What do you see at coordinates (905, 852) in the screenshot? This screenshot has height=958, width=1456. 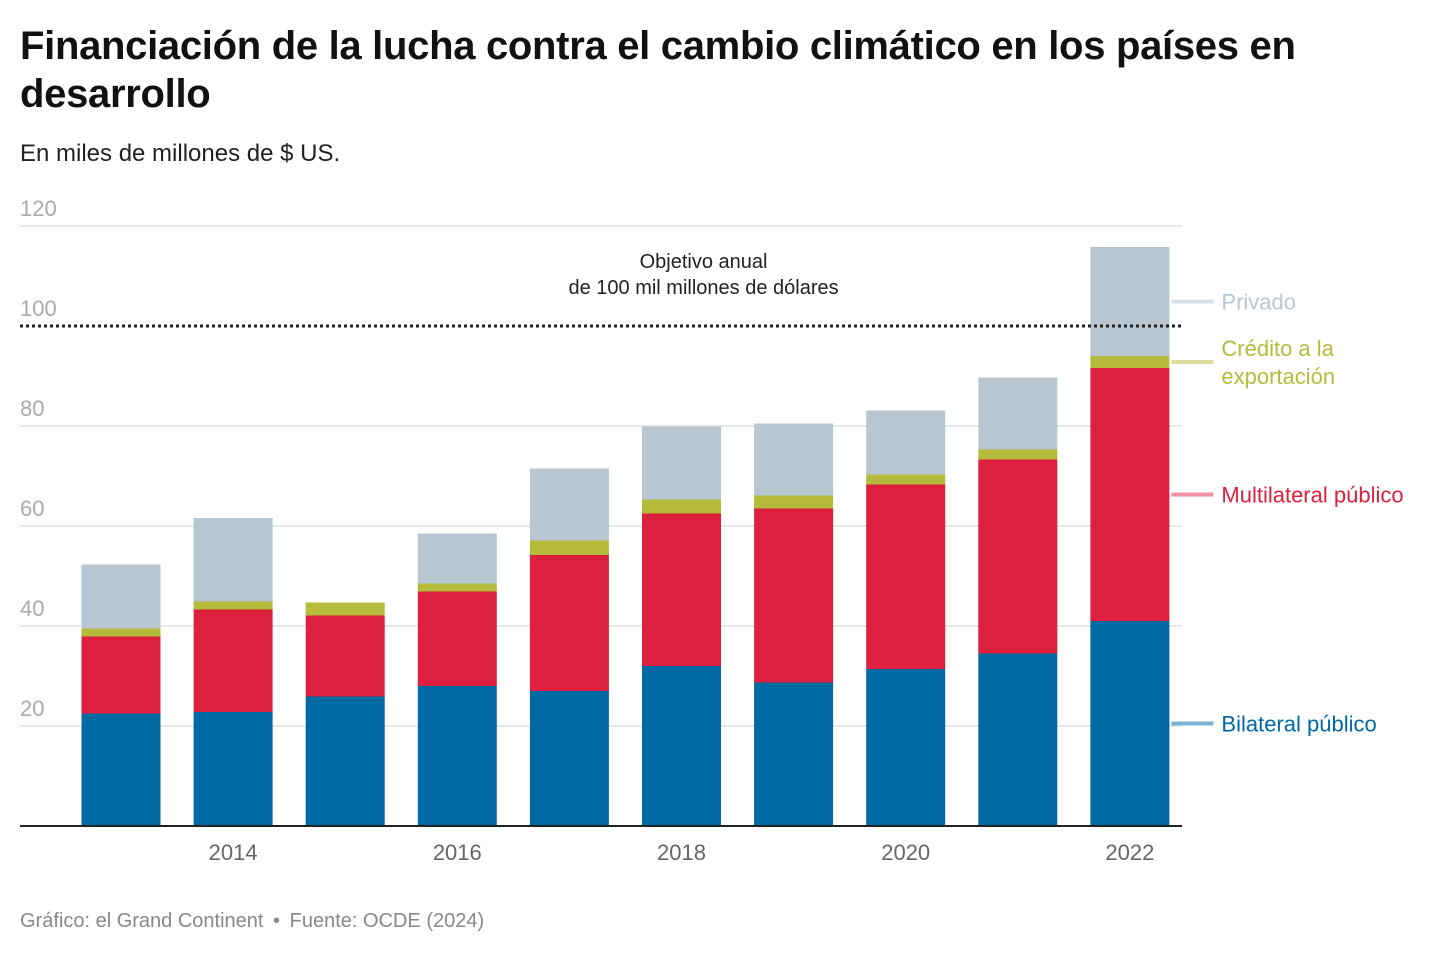 I see `x-tick-label-2020: 2020` at bounding box center [905, 852].